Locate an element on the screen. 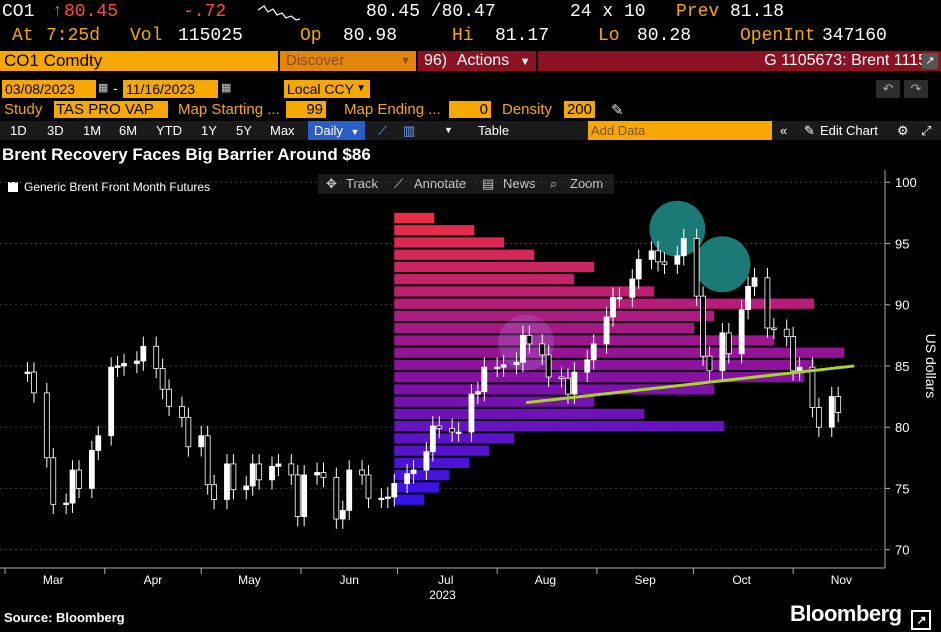 This screenshot has height=632, width=941. annotate-button: Annotate is located at coordinates (440, 183).